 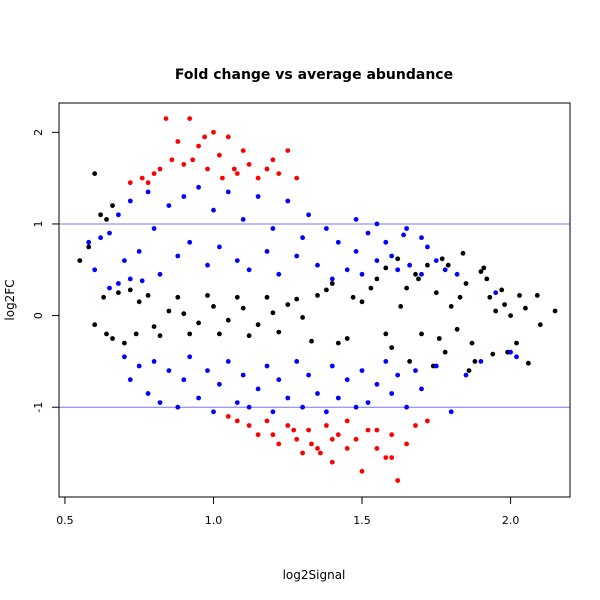 What do you see at coordinates (38, 407) in the screenshot?
I see `y-tick-label: -1` at bounding box center [38, 407].